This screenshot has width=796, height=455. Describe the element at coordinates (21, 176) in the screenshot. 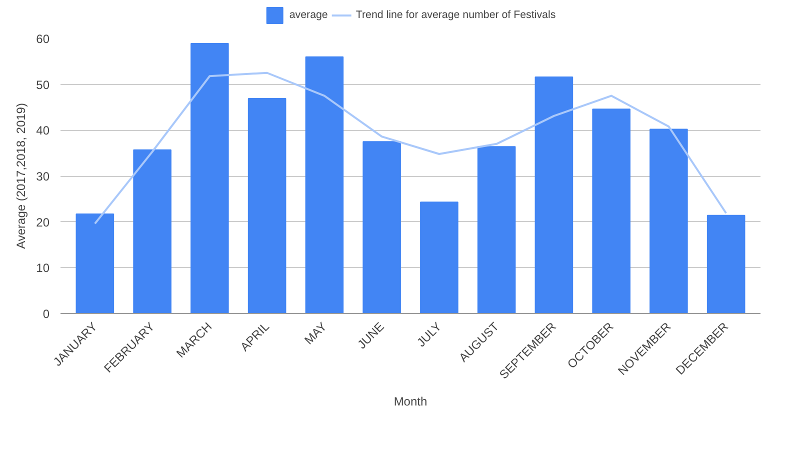

I see `y-axis-title: Average (2017,2018, 2019)` at that location.